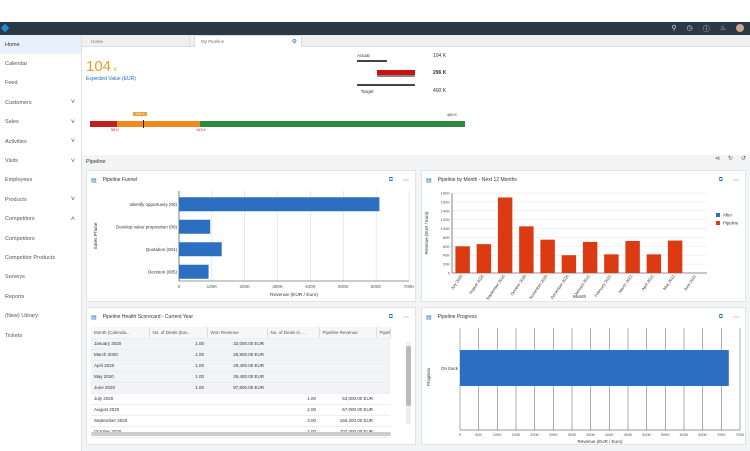 The width and height of the screenshot is (750, 451). Describe the element at coordinates (293, 399) in the screenshot. I see `table-cell: 1.00` at that location.